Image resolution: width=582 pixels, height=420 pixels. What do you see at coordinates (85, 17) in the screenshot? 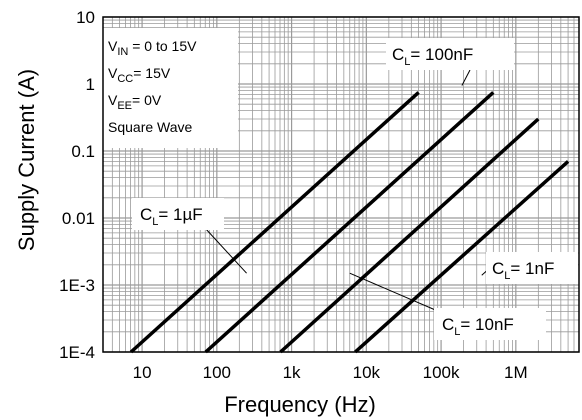
I see `y-tick-label: 10` at bounding box center [85, 17].